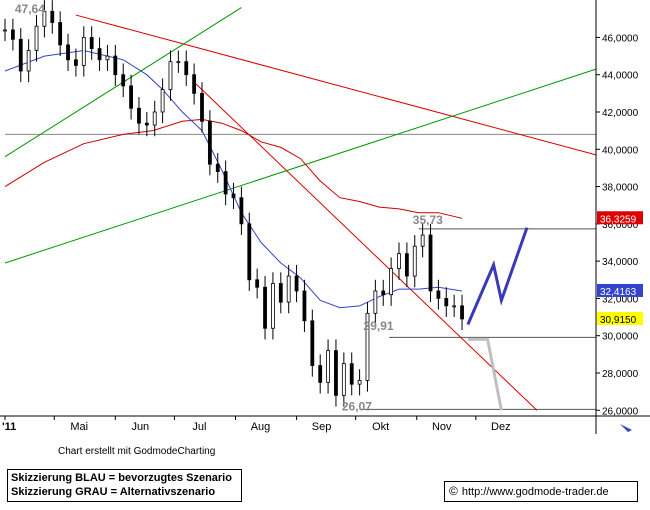 This screenshot has height=510, width=650. Describe the element at coordinates (620, 113) in the screenshot. I see `y-tick-label-8: 42,0000` at that location.